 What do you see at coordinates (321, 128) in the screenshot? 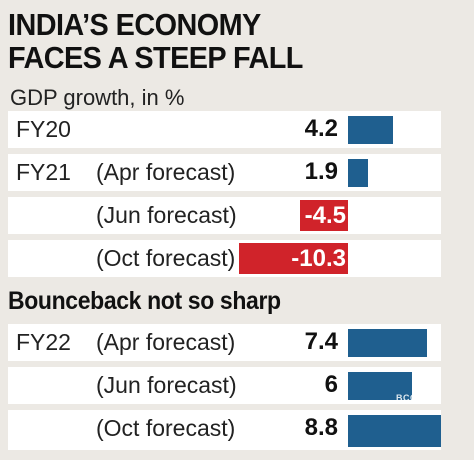
I see `data-label: 4.2` at bounding box center [321, 128].